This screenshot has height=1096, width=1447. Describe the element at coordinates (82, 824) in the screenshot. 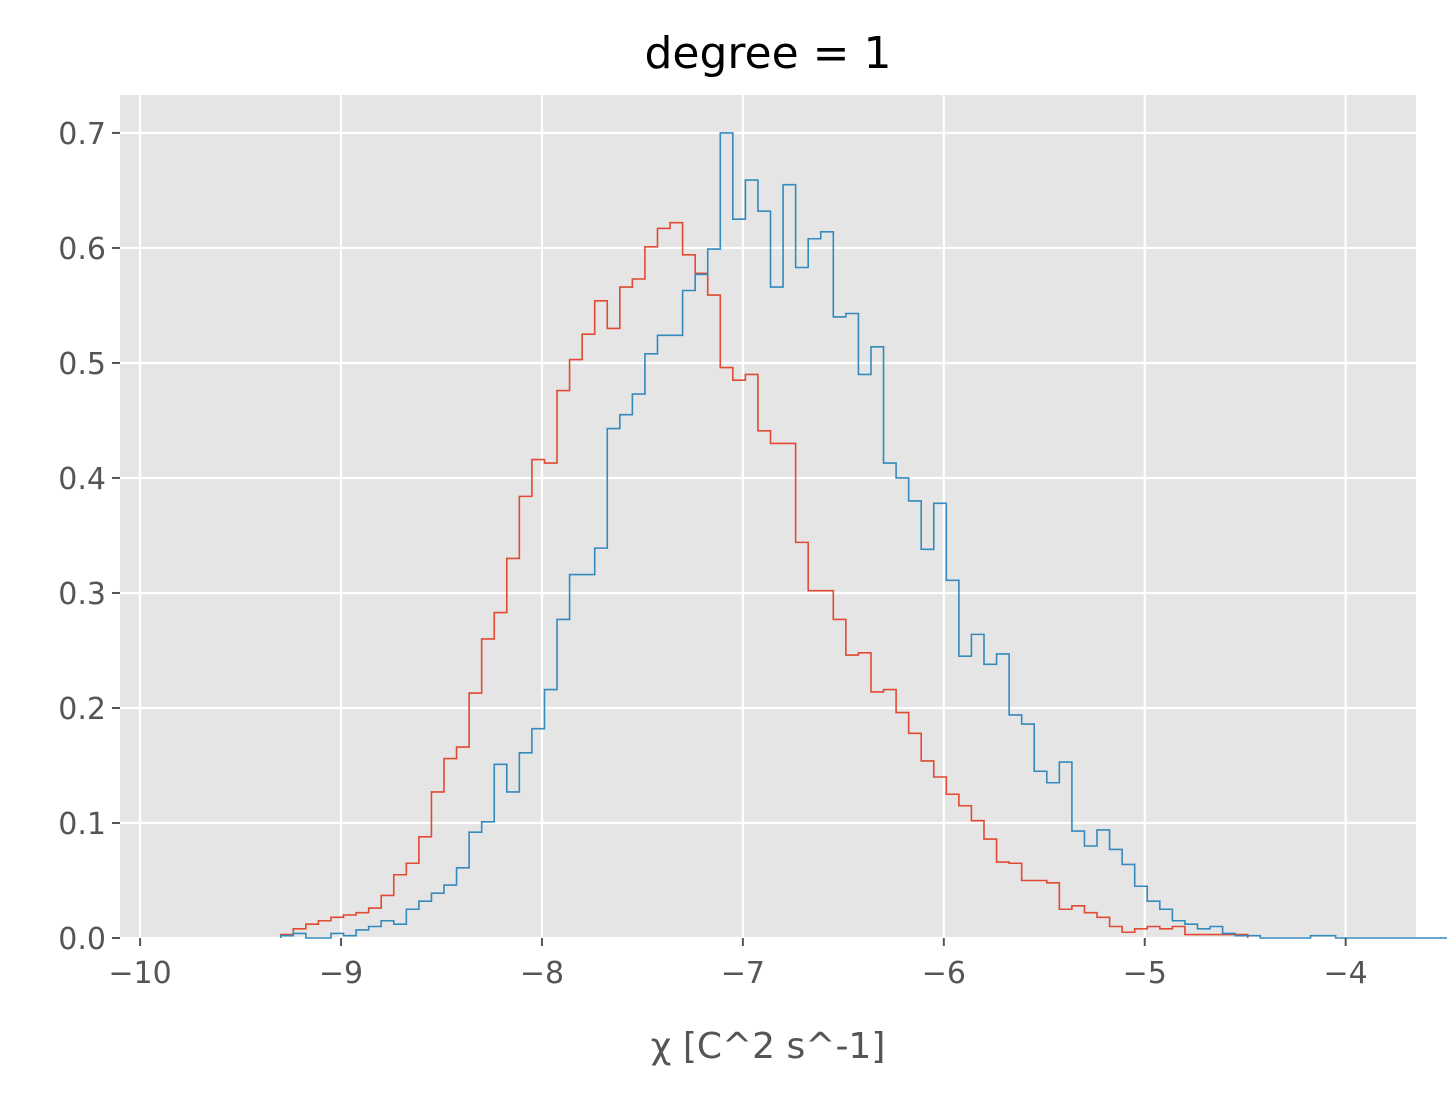

I see `y-tick-label: 0.1` at that location.